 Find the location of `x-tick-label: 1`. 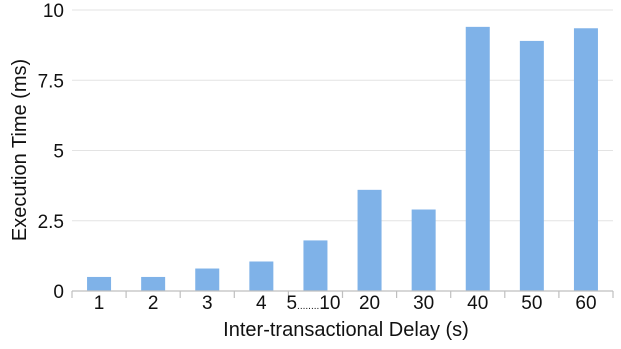

x-tick-label: 1 is located at coordinates (99, 303).